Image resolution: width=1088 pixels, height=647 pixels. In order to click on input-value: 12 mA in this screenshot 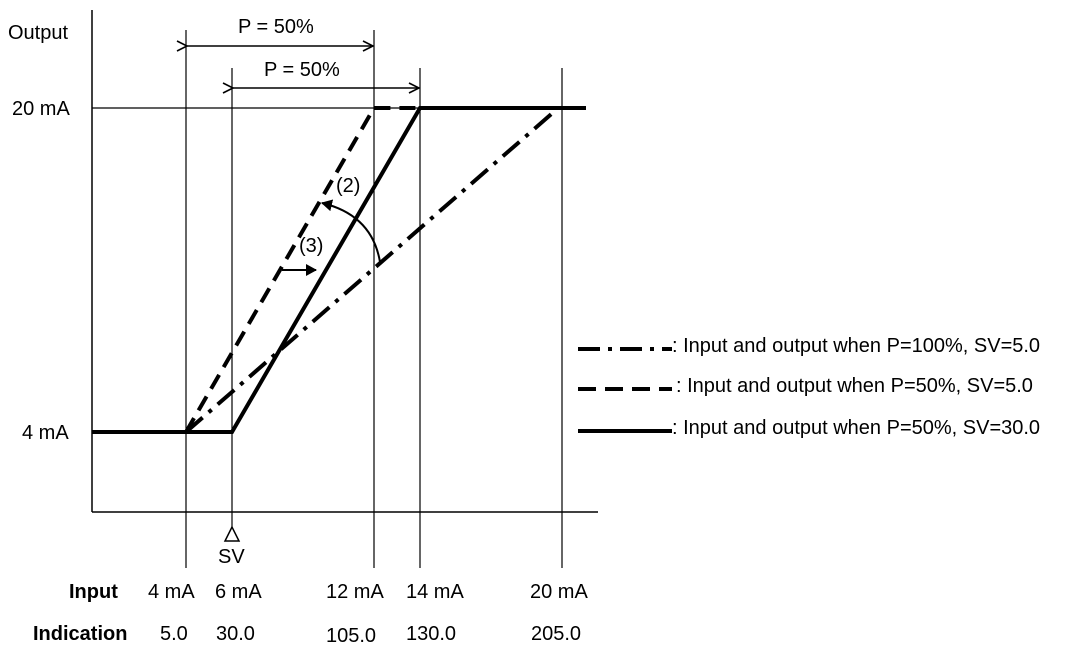, I will do `click(355, 592)`.